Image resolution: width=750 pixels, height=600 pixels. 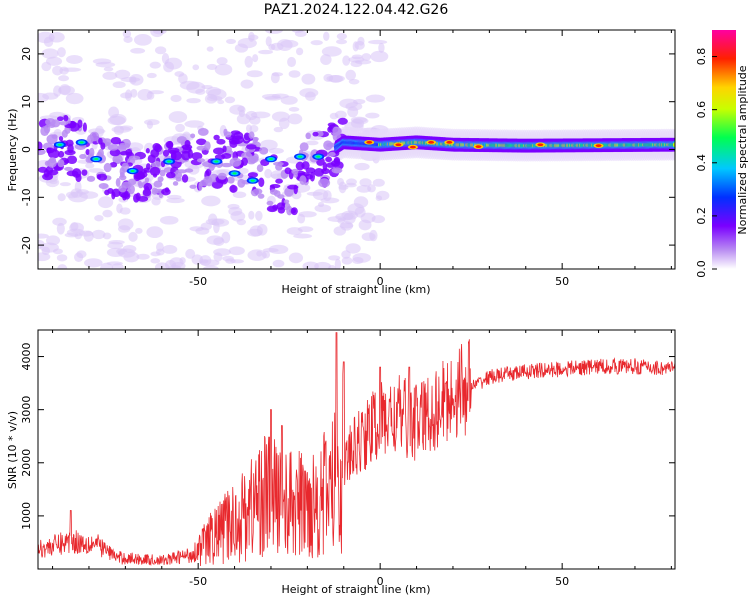 What do you see at coordinates (355, 589) in the screenshot?
I see `snr-x-axis-label: Height of straight line (km)` at bounding box center [355, 589].